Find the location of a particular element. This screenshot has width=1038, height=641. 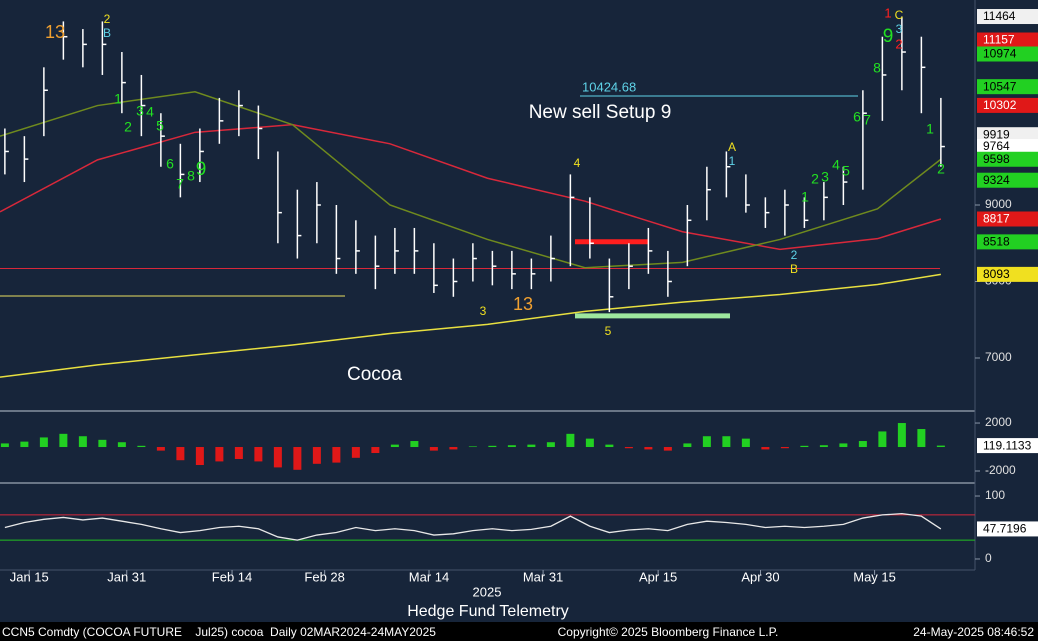

td-count-label: B is located at coordinates (794, 269).